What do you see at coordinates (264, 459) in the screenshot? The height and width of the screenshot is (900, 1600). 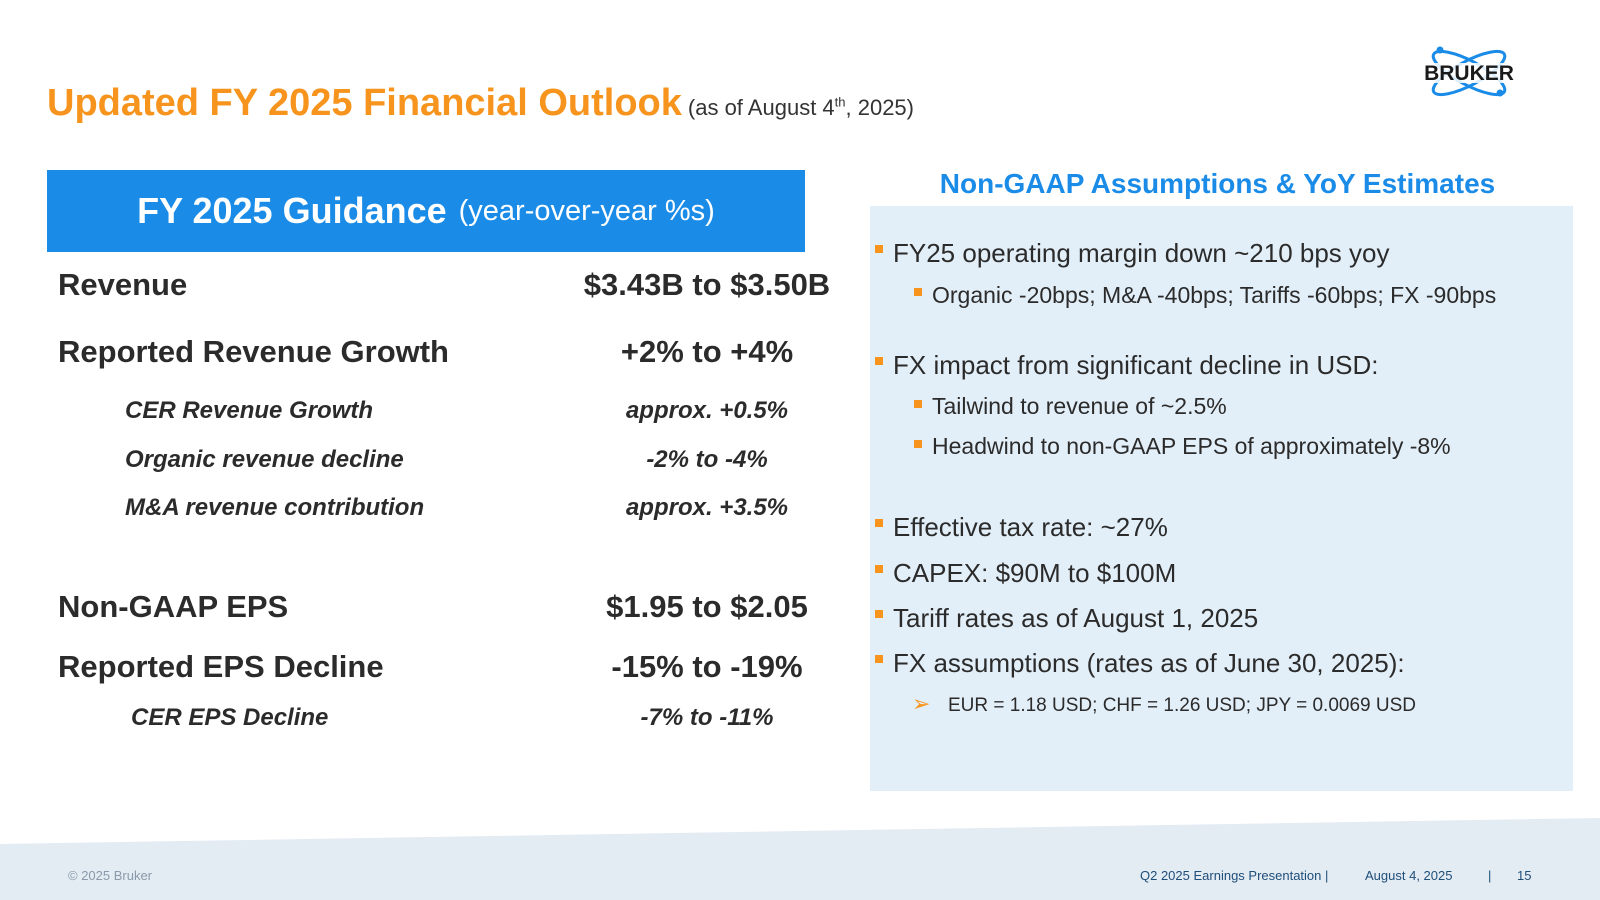 I see `row-label: Organic revenue decline` at bounding box center [264, 459].